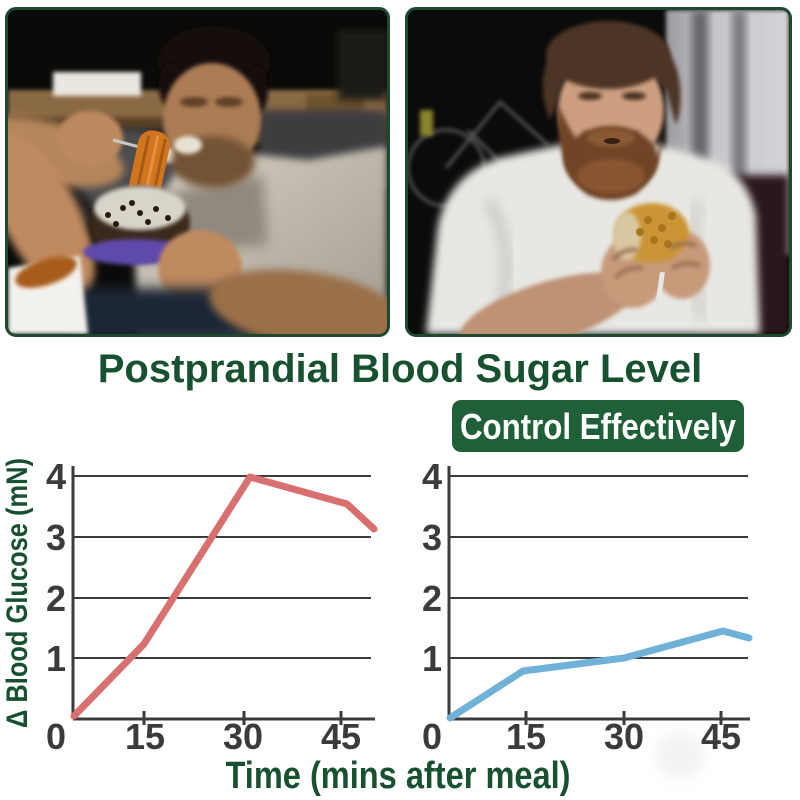  I want to click on svg-text: Δ Blood Glucose (mN), so click(17, 593).